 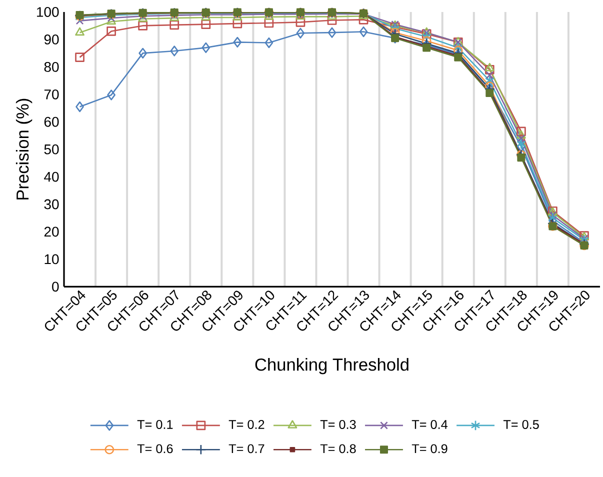 I want to click on legend-label: T= 0.4, so click(x=430, y=424).